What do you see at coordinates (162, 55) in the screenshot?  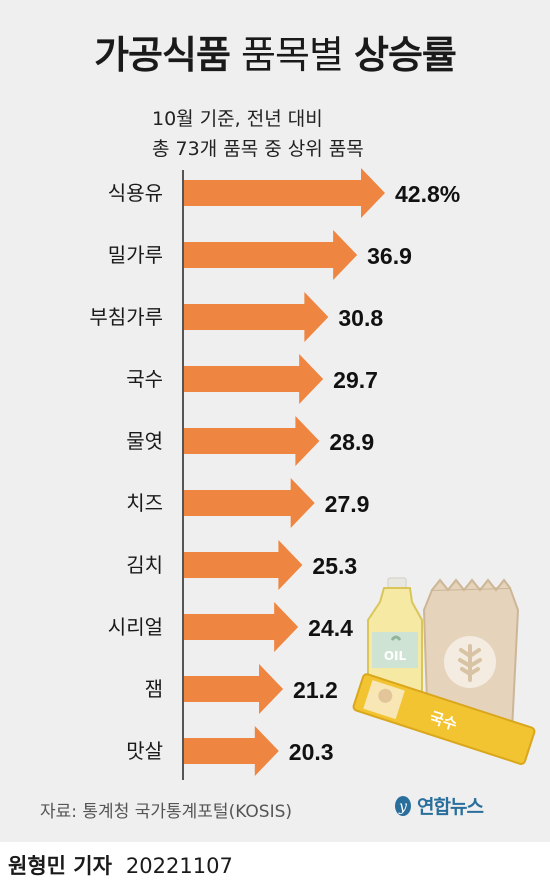 I see `title-bold-part: 가공식품` at bounding box center [162, 55].